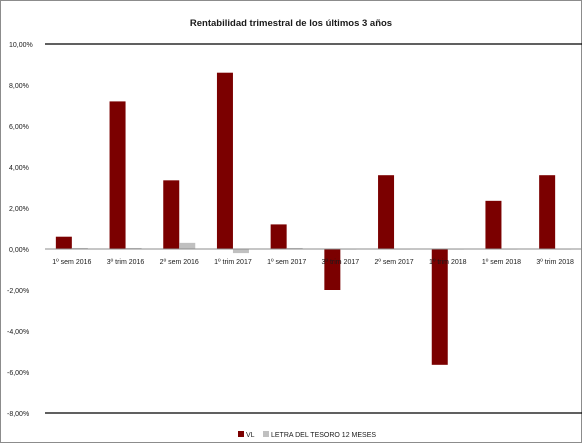  Describe the element at coordinates (19, 127) in the screenshot. I see `y-tick-label: 6,00%` at that location.